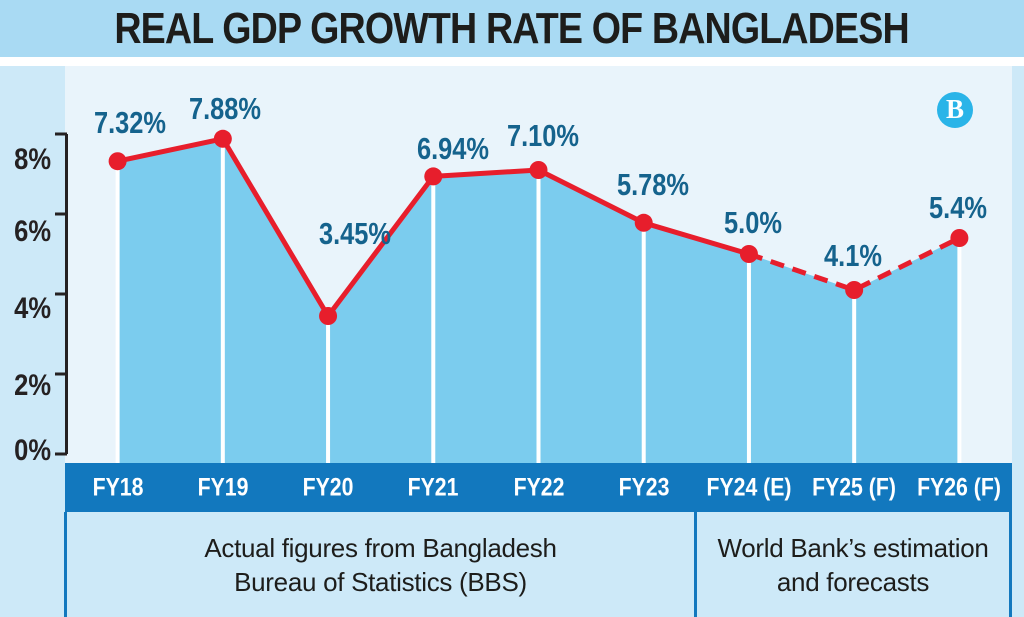 Image resolution: width=1024 pixels, height=617 pixels. Describe the element at coordinates (32, 231) in the screenshot. I see `y-axis-tick-label: 6%` at that location.